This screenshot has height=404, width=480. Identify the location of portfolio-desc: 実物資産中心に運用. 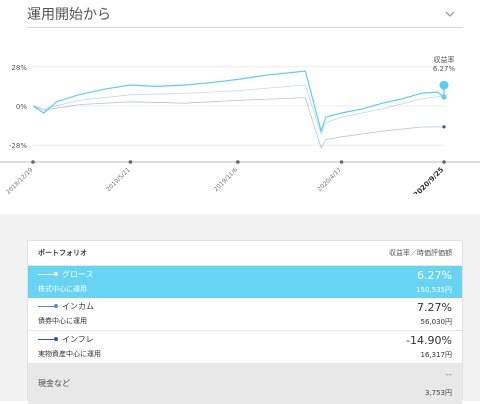
(69, 354).